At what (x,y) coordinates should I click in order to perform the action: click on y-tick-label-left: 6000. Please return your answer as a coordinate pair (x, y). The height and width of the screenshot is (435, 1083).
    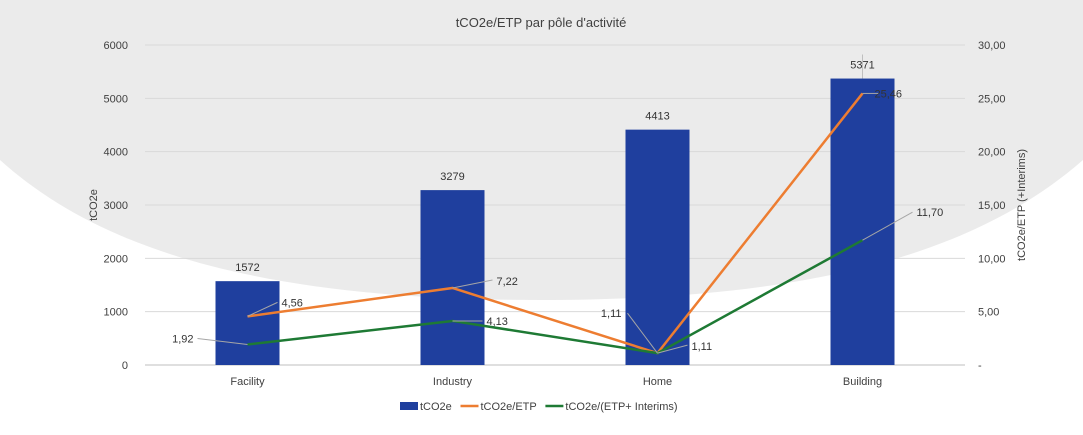
    Looking at the image, I should click on (116, 46).